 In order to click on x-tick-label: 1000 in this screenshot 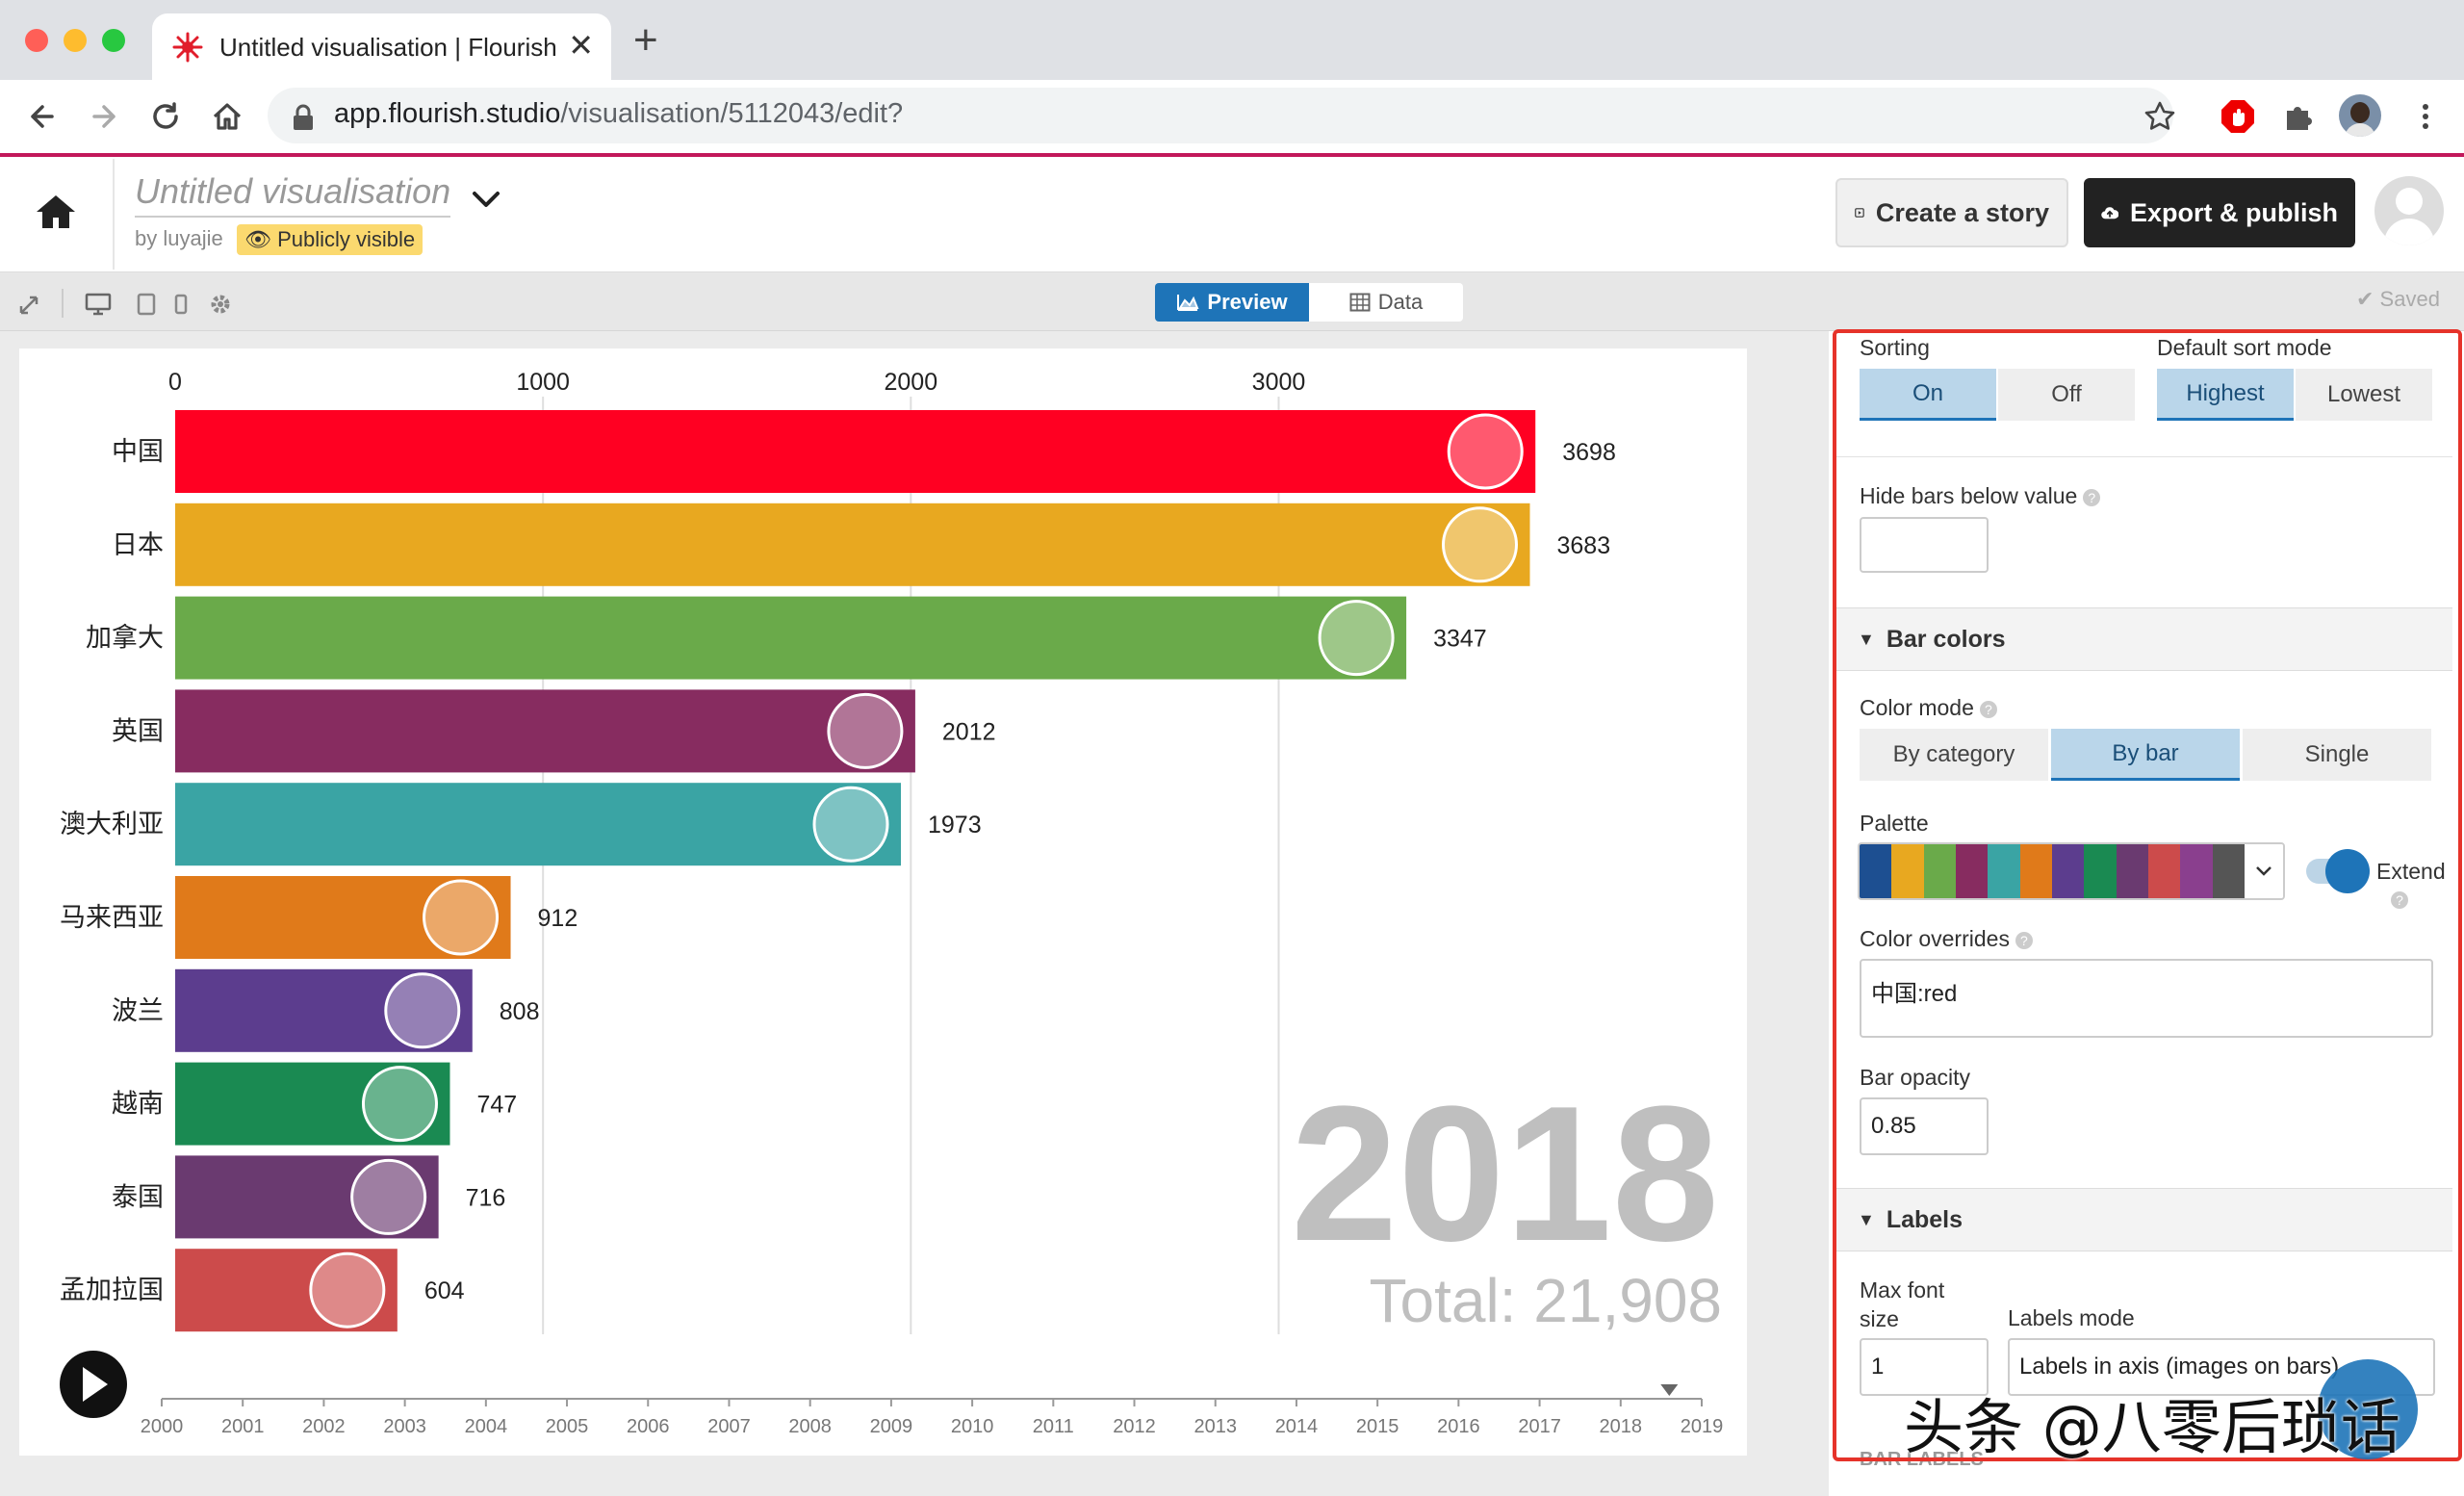, I will do `click(543, 383)`.